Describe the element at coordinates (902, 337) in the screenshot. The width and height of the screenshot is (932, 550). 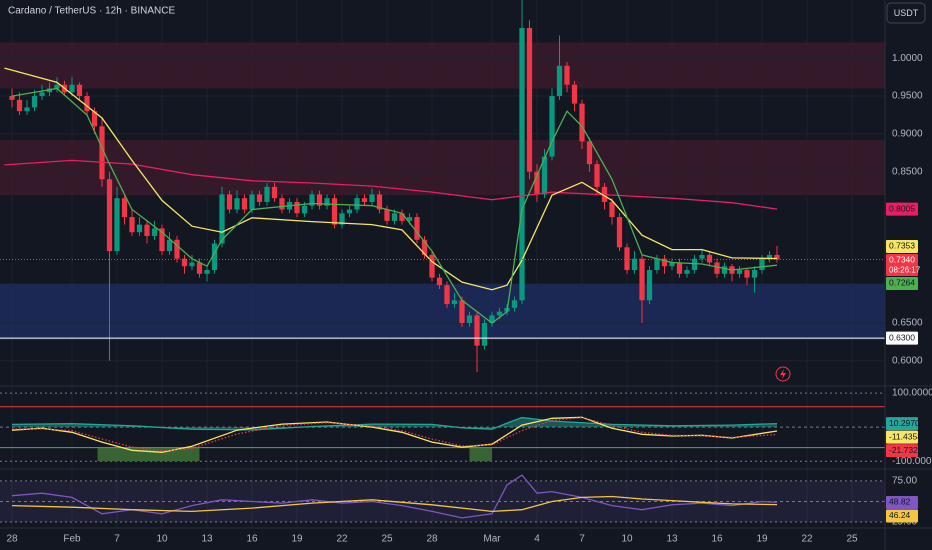
I see `price-label: 0.6300` at that location.